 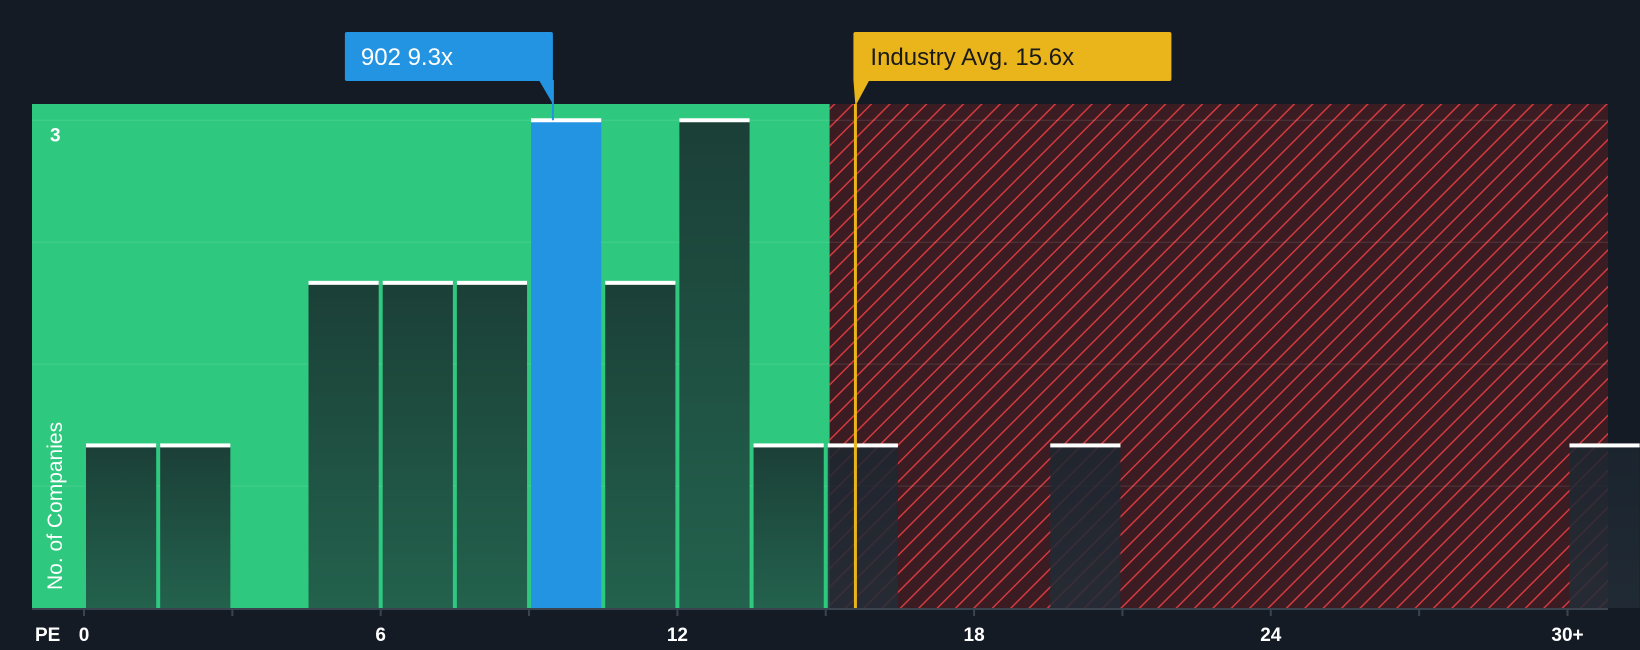 I want to click on x-tick-label-30+: 30+, so click(x=1567, y=635).